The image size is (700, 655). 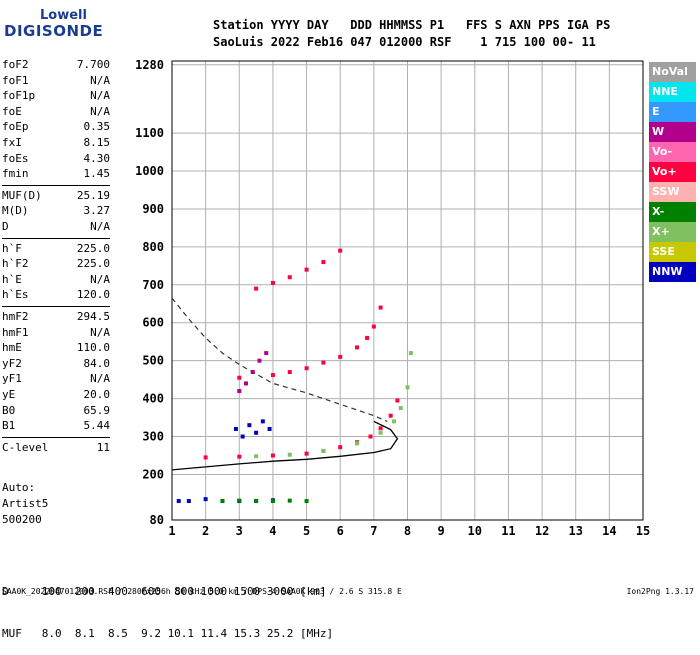 What do you see at coordinates (153, 285) in the screenshot?
I see `y-tick-label: 700` at bounding box center [153, 285].